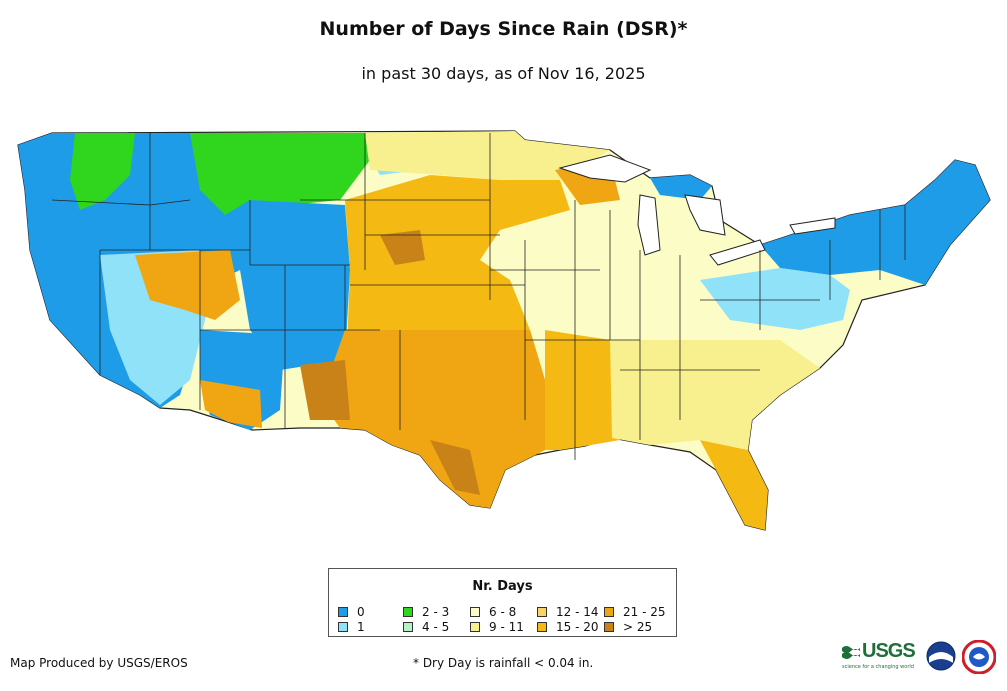  What do you see at coordinates (503, 663) in the screenshot?
I see `dry-day-note: * Dry Day is rainfall < 0.04 in.` at bounding box center [503, 663].